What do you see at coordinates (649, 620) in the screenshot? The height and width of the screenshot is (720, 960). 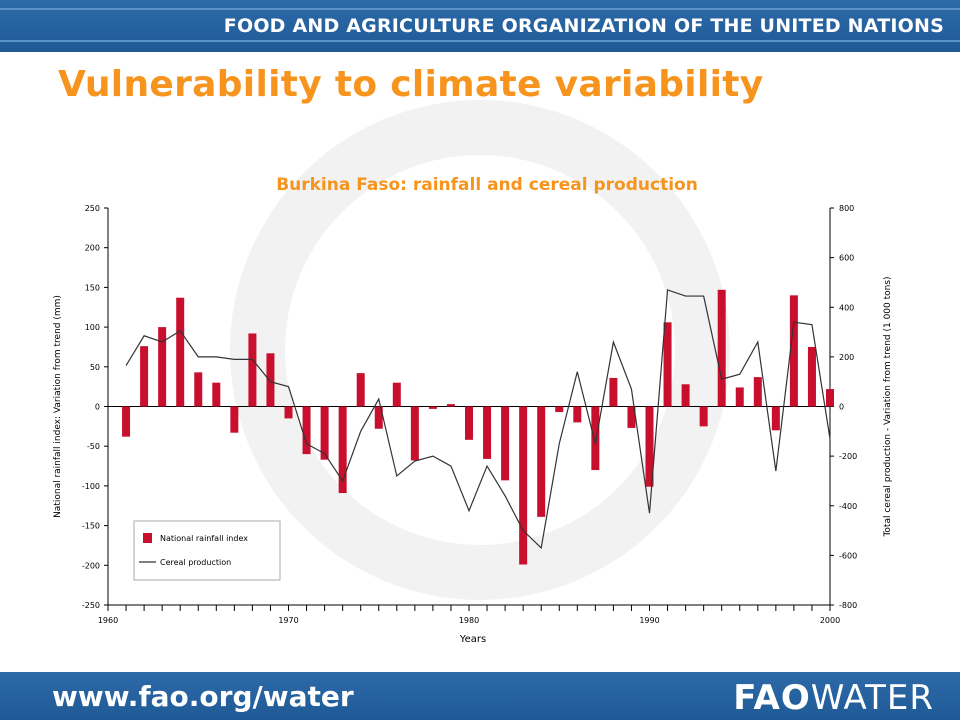 I see `x-tick-label: 1990` at bounding box center [649, 620].